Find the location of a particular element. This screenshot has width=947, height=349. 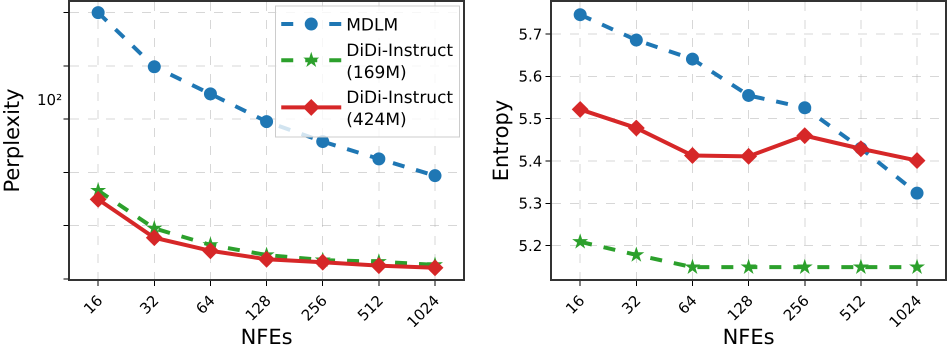

y-tick-label: 5.2 is located at coordinates (530, 245).